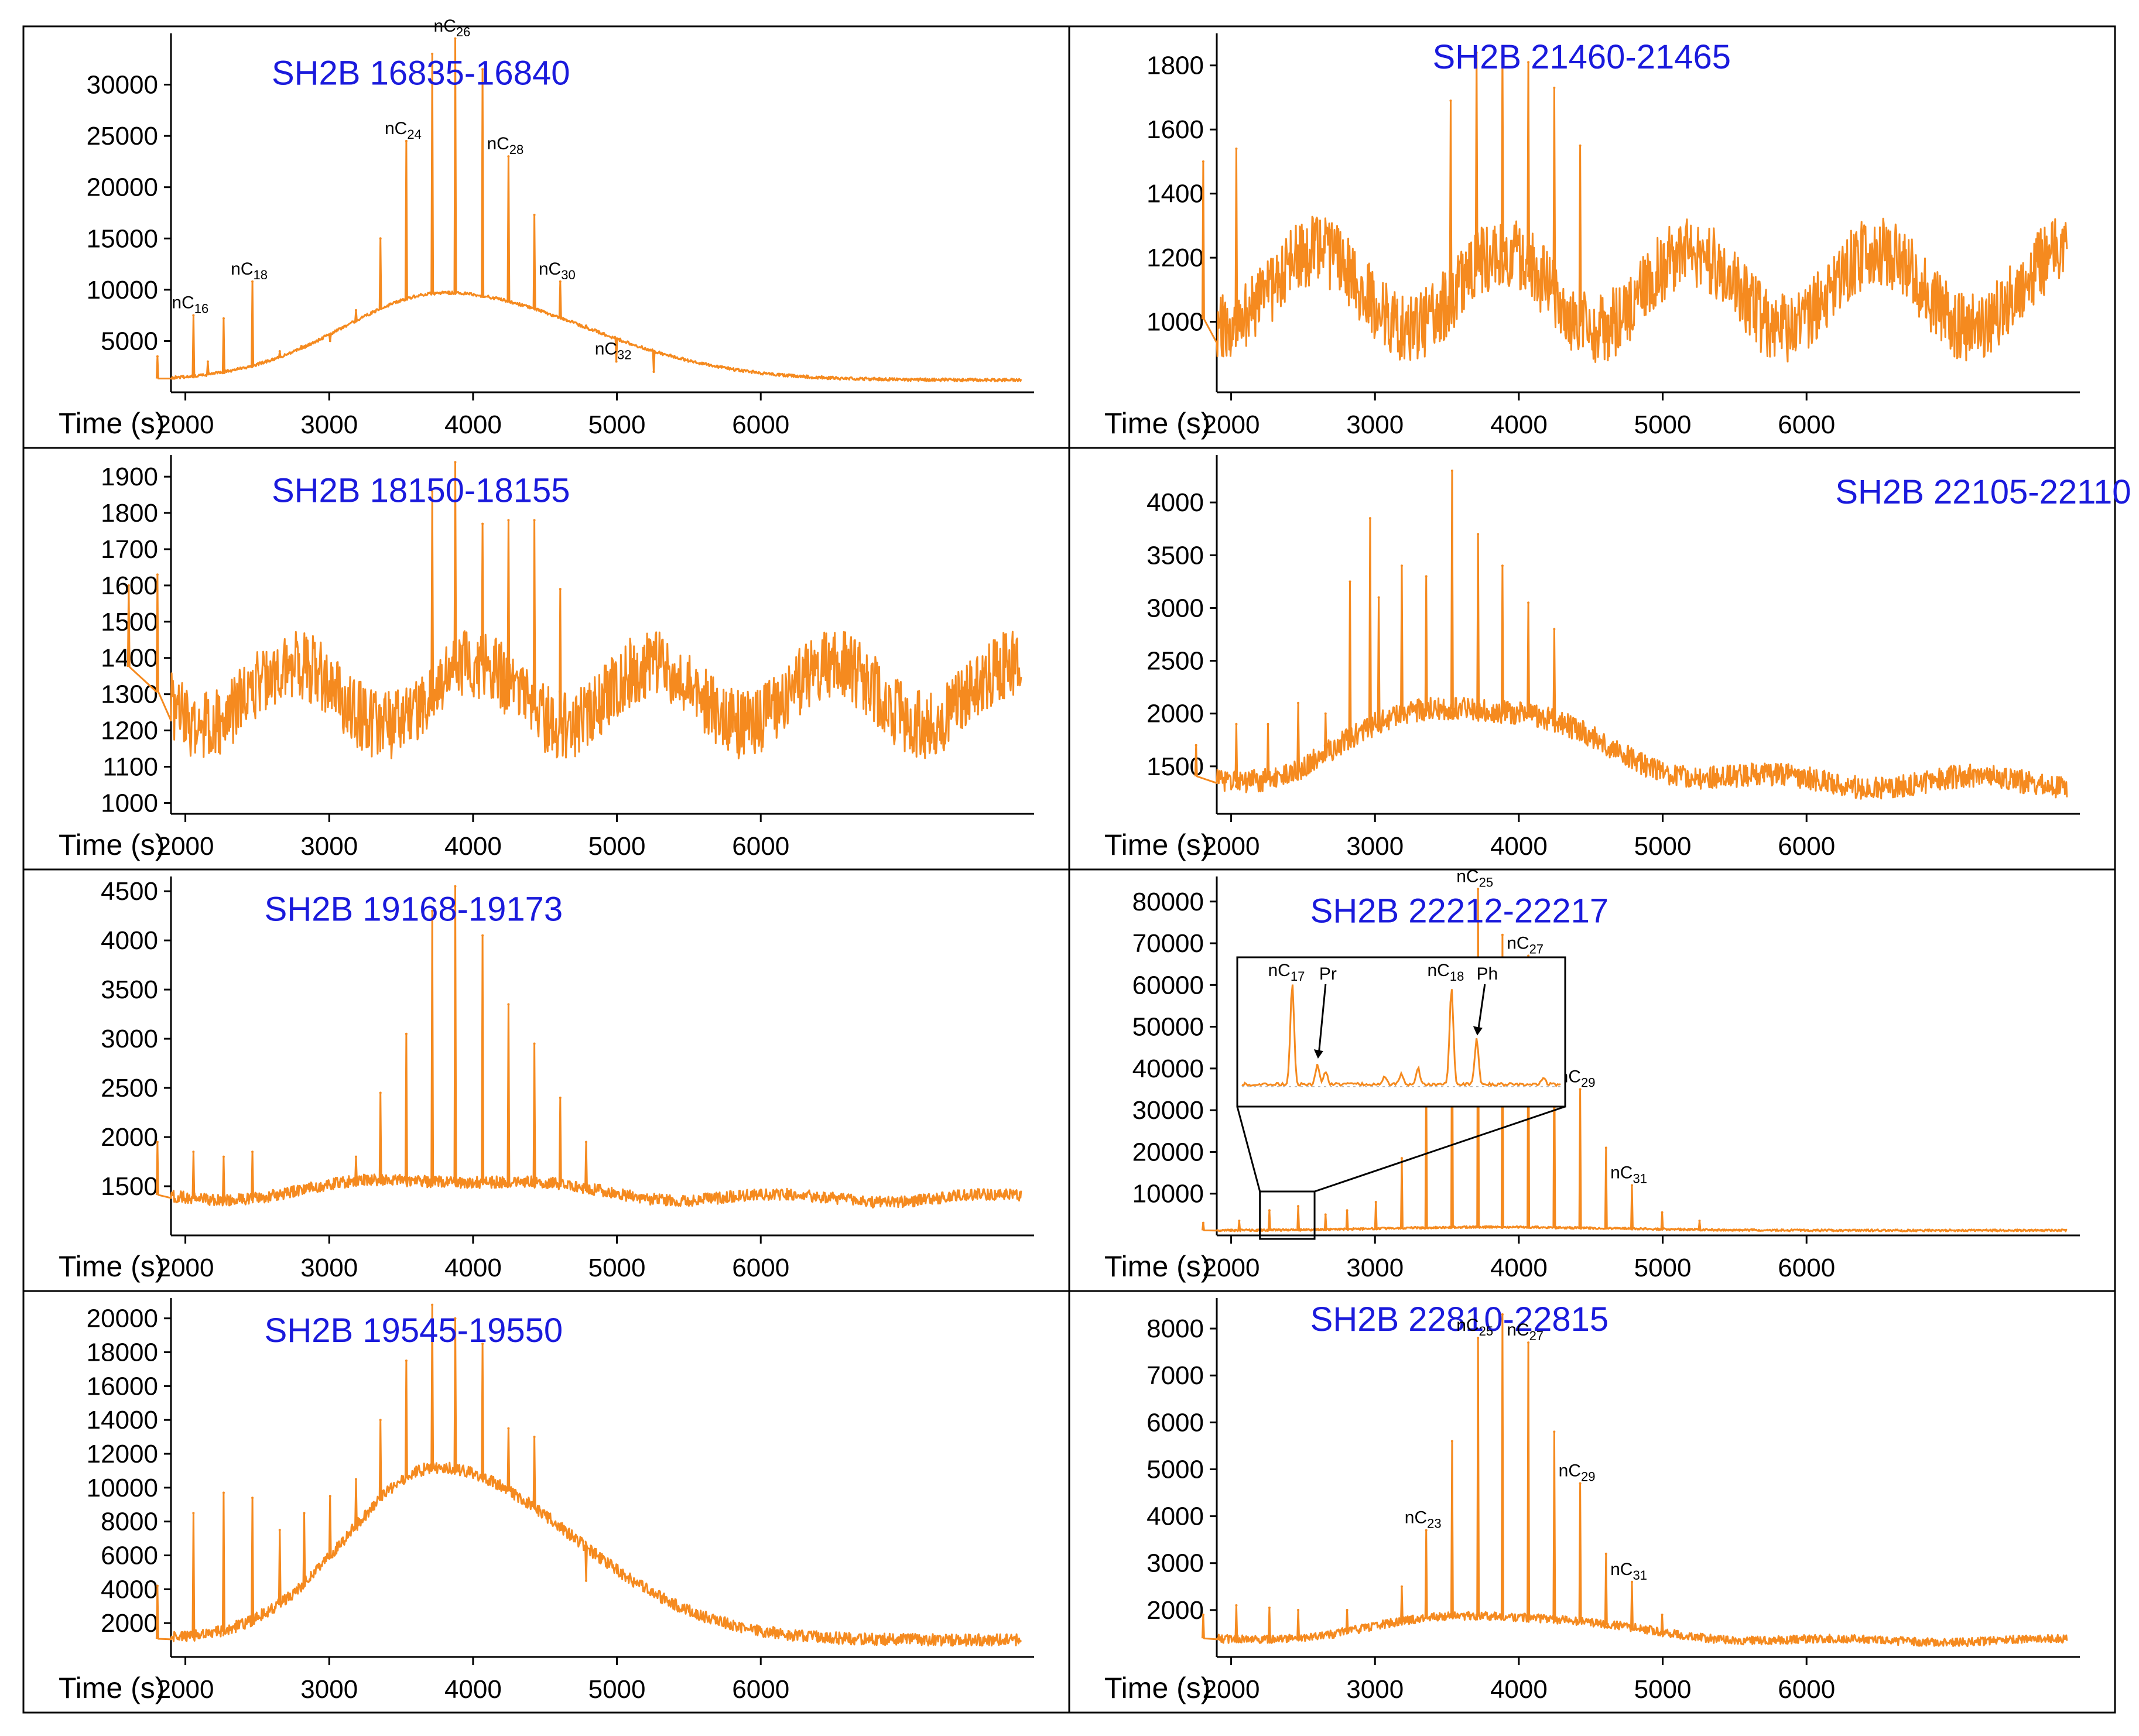  I want to click on y-tick-label: 1700, so click(129, 549).